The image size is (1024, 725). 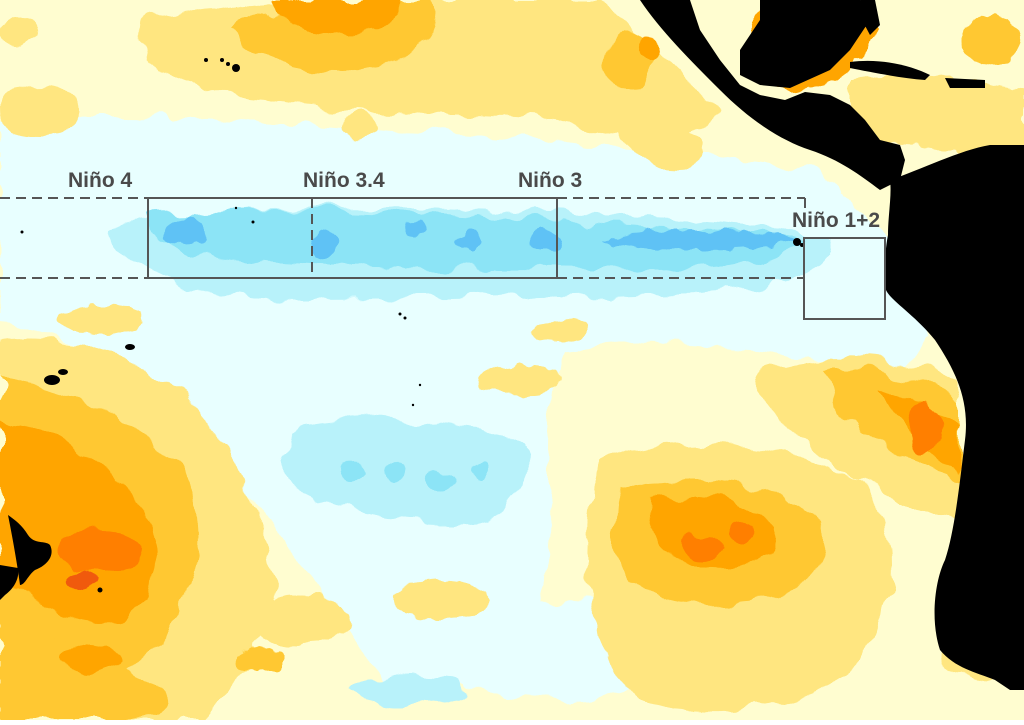 What do you see at coordinates (870, 17) in the screenshot?
I see `land-florida` at bounding box center [870, 17].